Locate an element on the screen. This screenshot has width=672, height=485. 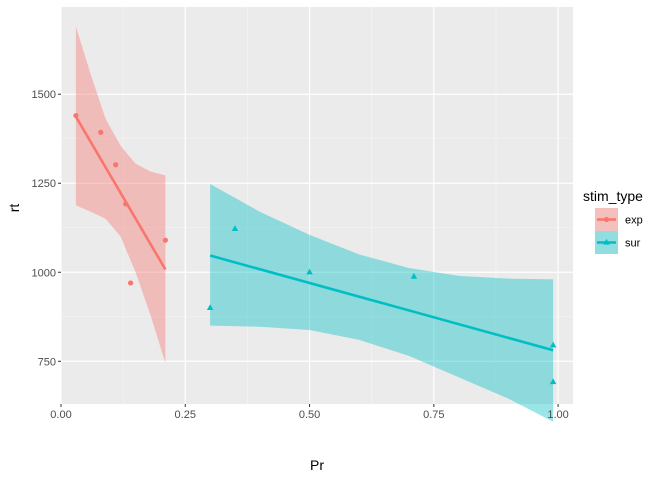
x-tick-label: 0.00 is located at coordinates (60, 415).